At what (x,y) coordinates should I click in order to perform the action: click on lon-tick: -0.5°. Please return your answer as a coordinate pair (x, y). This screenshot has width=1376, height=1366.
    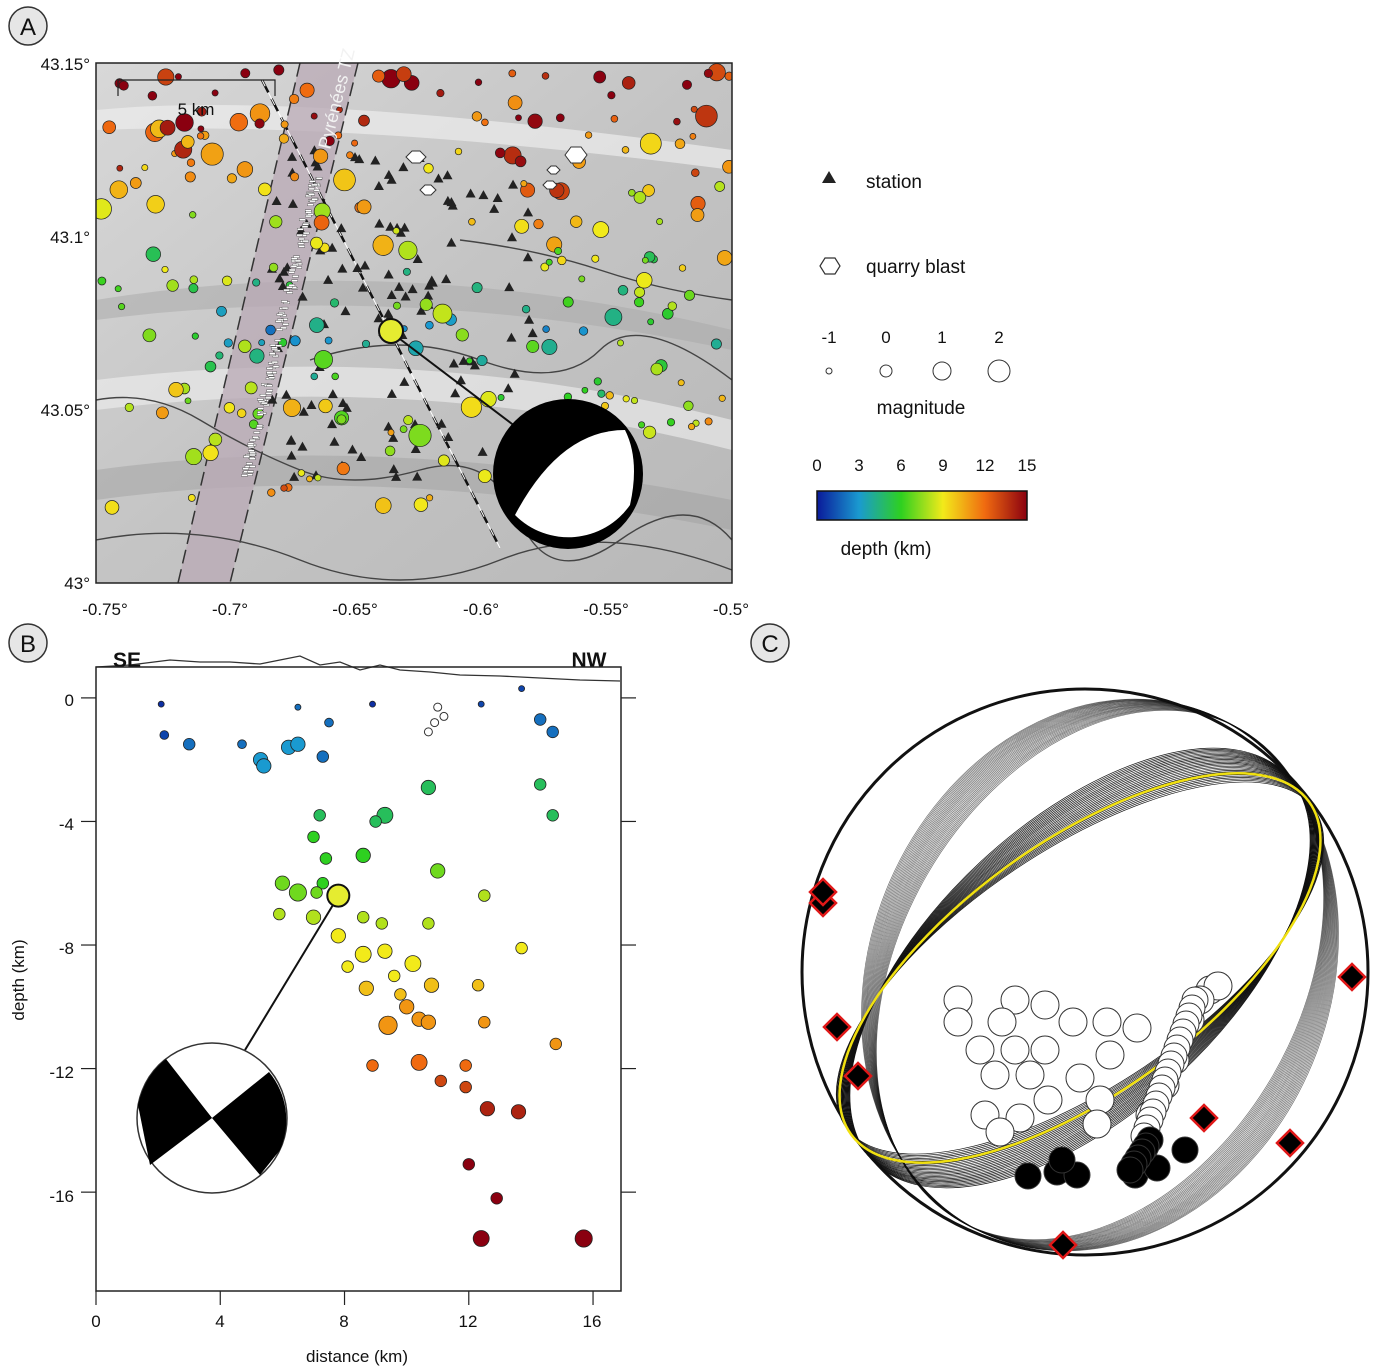
    Looking at the image, I should click on (731, 609).